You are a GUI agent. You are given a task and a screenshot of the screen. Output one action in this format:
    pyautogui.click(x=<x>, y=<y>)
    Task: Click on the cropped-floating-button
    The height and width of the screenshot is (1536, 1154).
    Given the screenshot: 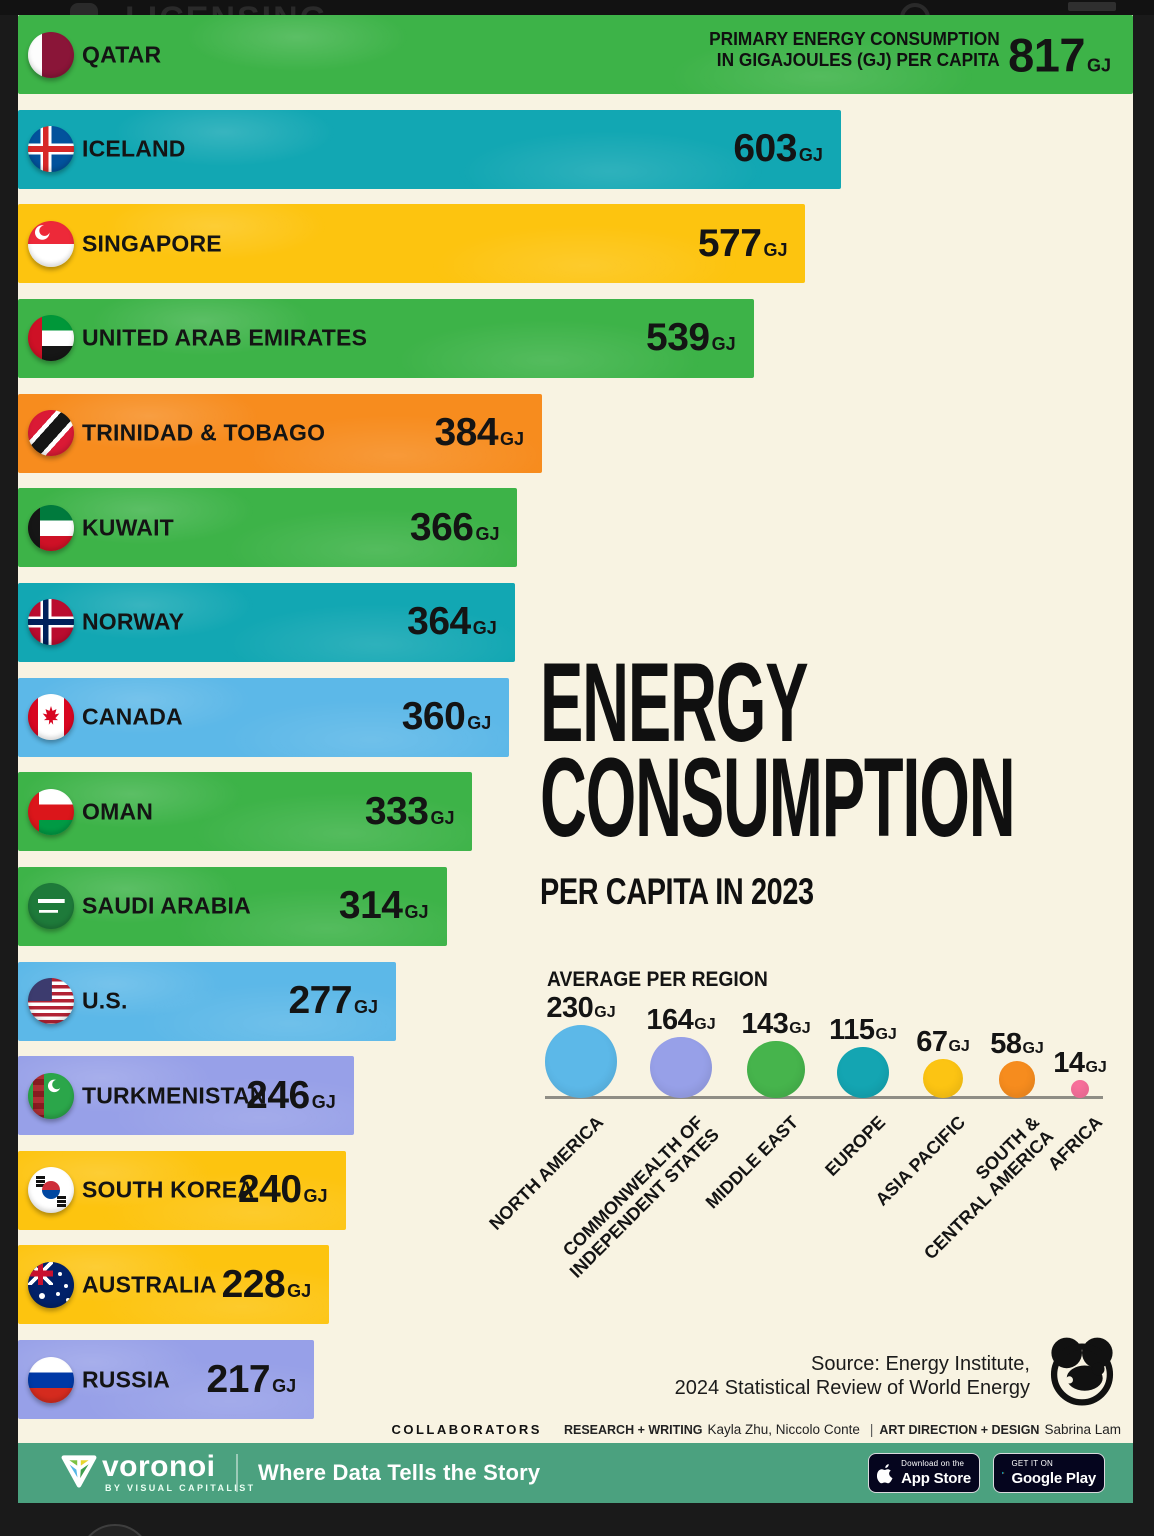 What is the action you would take?
    pyautogui.click(x=115, y=1530)
    